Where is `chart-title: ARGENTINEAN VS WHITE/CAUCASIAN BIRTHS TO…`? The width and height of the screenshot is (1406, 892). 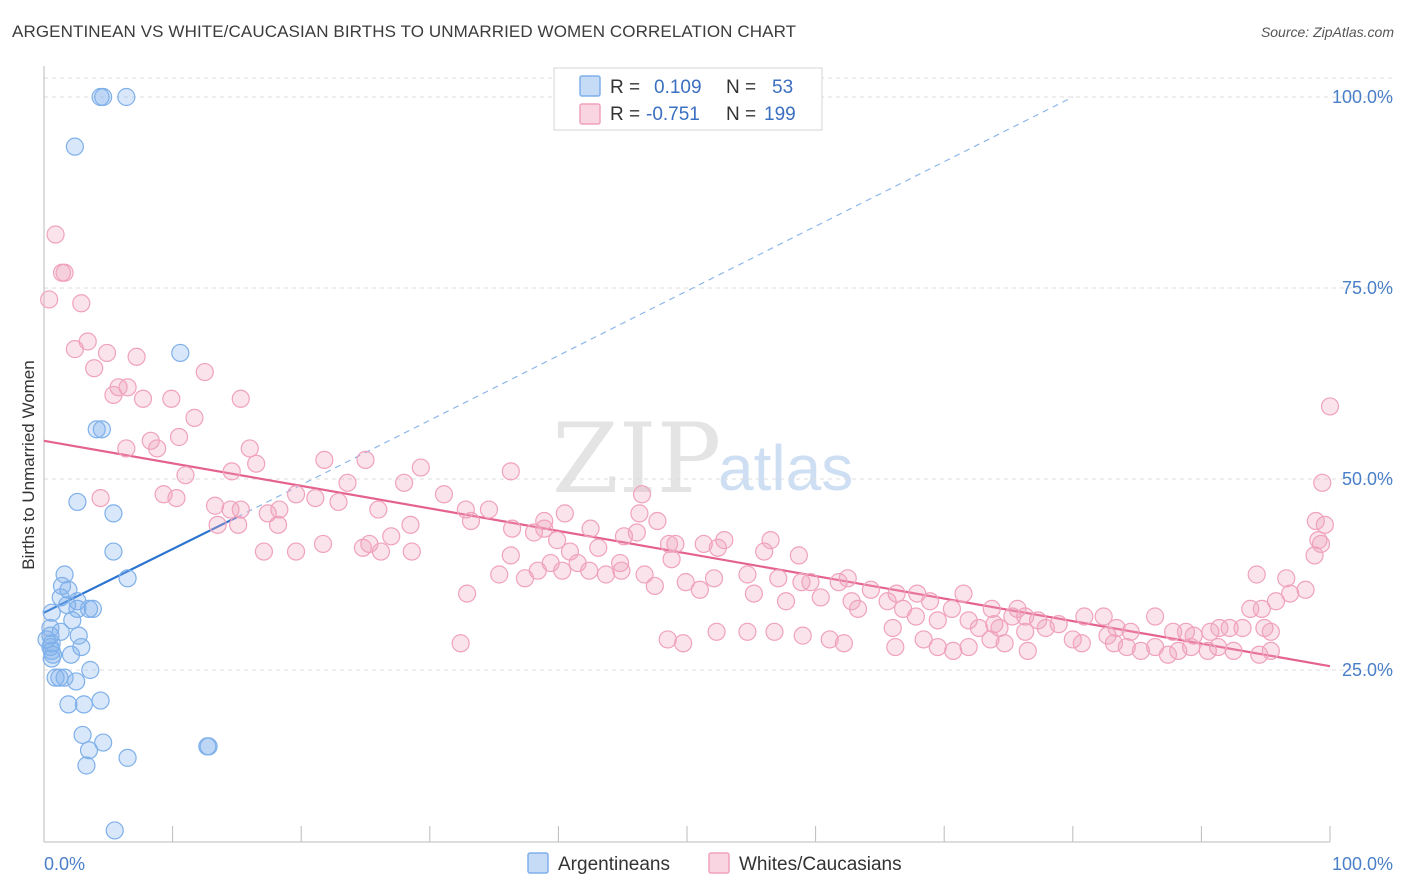
chart-title: ARGENTINEAN VS WHITE/CAUCASIAN BIRTHS TO… is located at coordinates (404, 31).